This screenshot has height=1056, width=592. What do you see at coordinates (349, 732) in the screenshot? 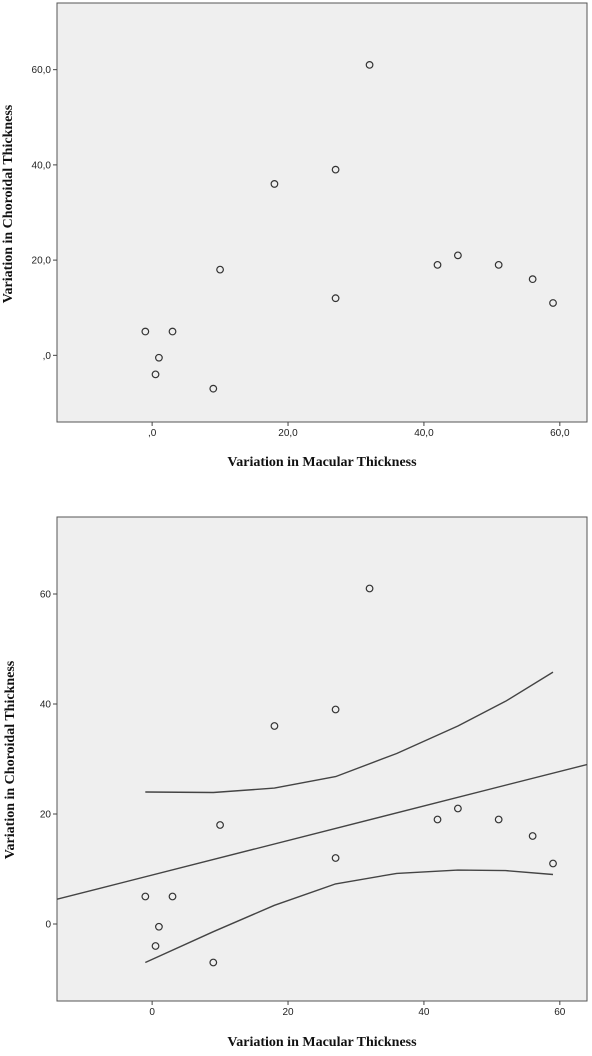
I see `confidence-upper` at bounding box center [349, 732].